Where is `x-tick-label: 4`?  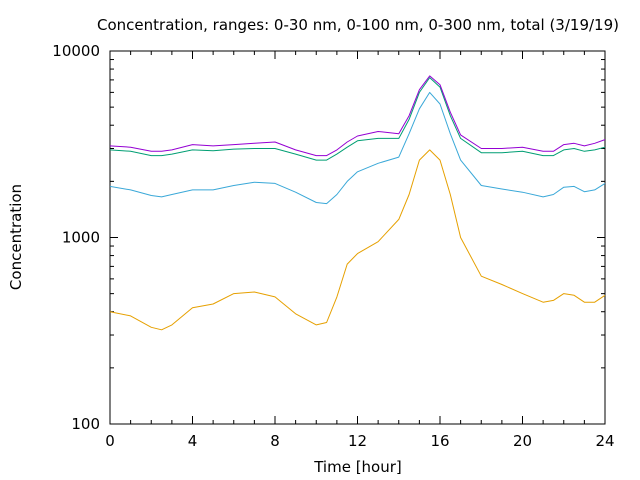 x-tick-label: 4 is located at coordinates (193, 441).